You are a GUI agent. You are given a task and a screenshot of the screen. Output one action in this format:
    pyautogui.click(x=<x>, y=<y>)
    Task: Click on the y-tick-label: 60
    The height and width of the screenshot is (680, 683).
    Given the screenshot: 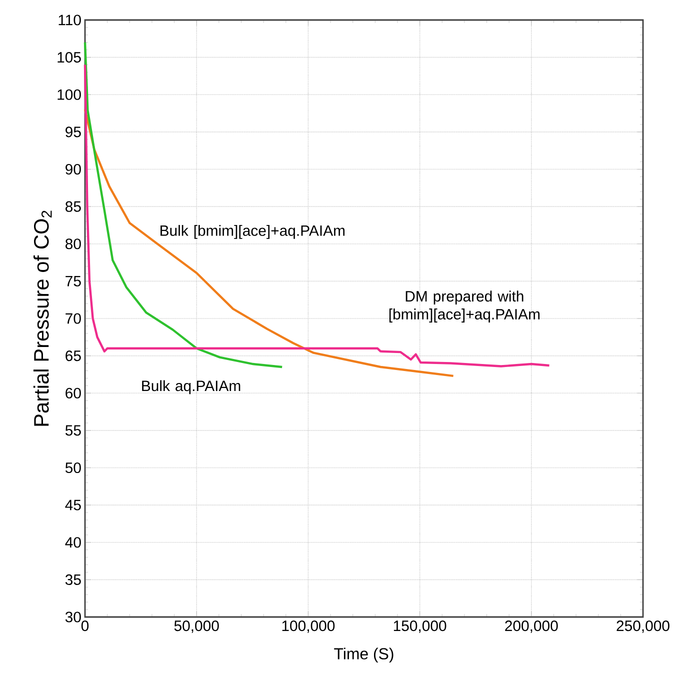 What is the action you would take?
    pyautogui.click(x=73, y=393)
    